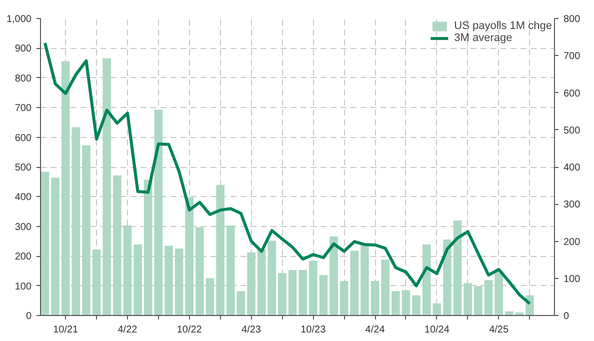 The width and height of the screenshot is (594, 341). Describe the element at coordinates (19, 19) in the screenshot. I see `y-tick-label: 1,000` at that location.